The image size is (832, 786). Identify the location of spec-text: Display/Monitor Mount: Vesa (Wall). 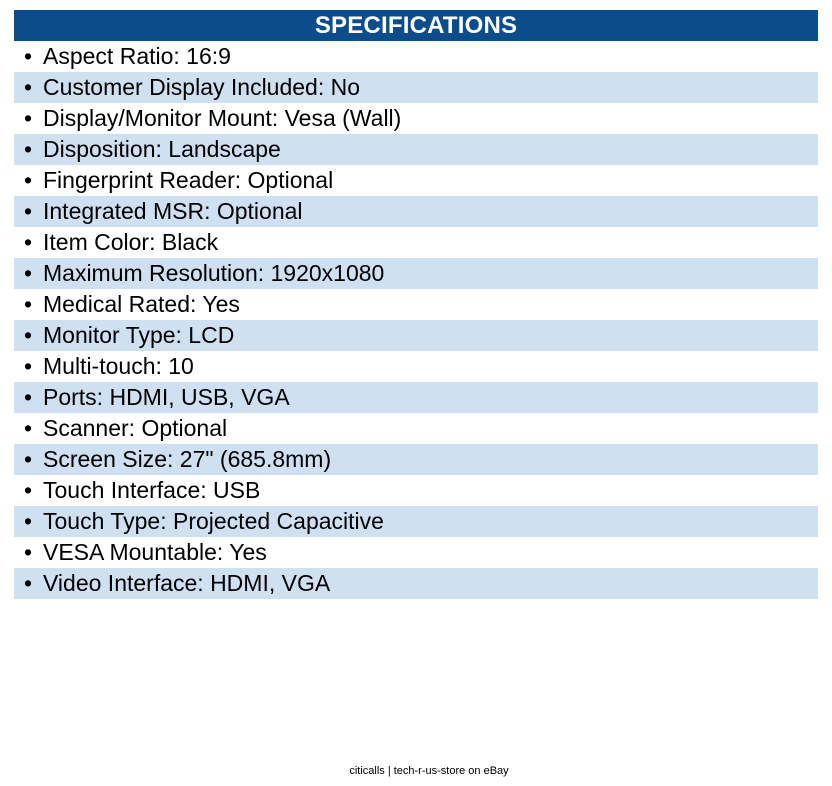
(222, 118).